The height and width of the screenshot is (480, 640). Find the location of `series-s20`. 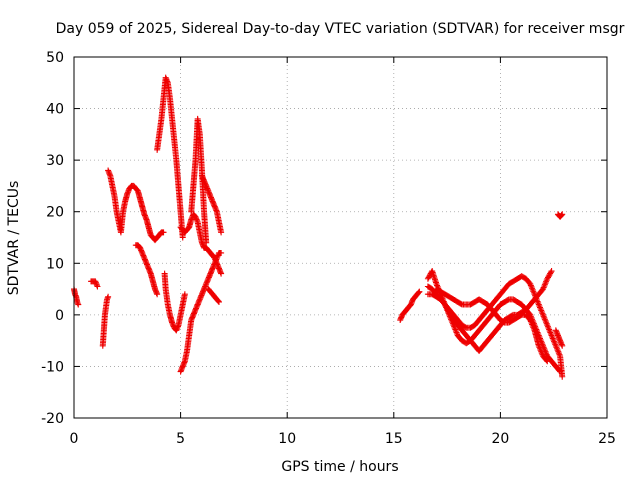

series-s20 is located at coordinates (560, 215).